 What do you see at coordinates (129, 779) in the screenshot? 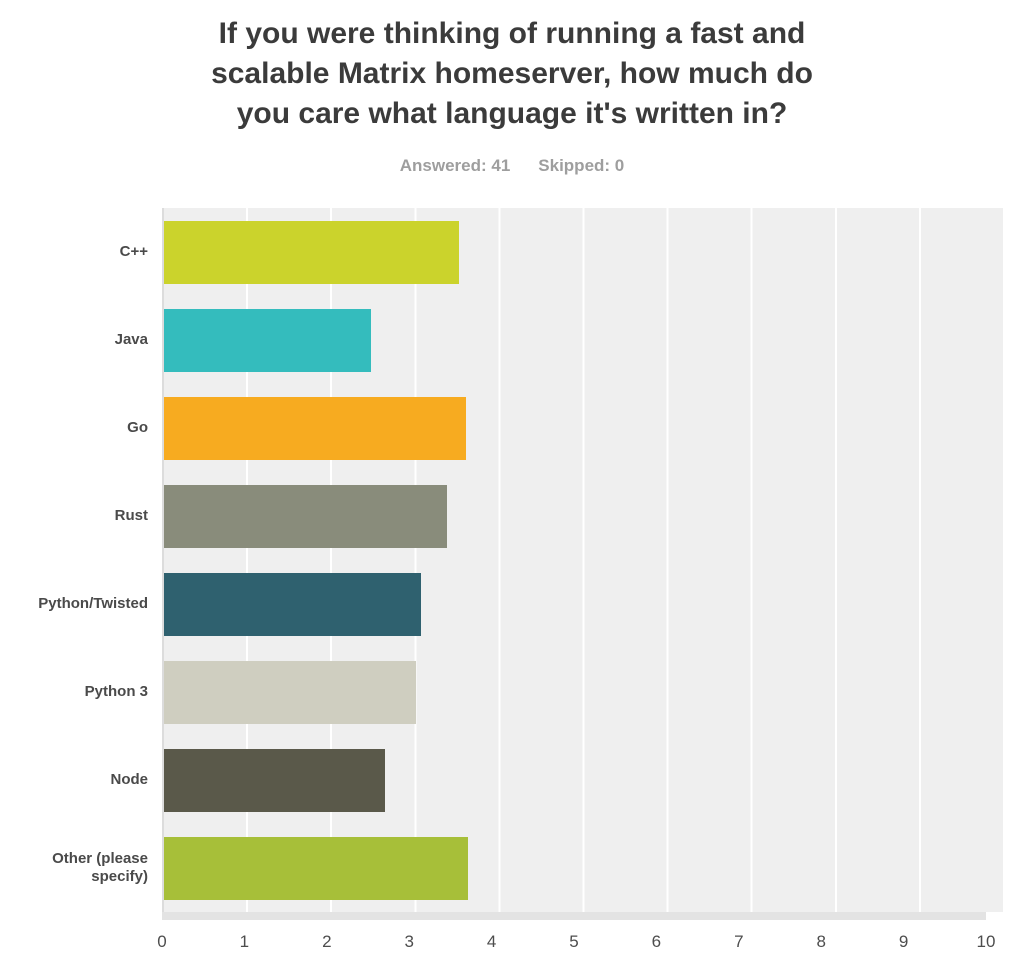
I see `category-label: Node` at bounding box center [129, 779].